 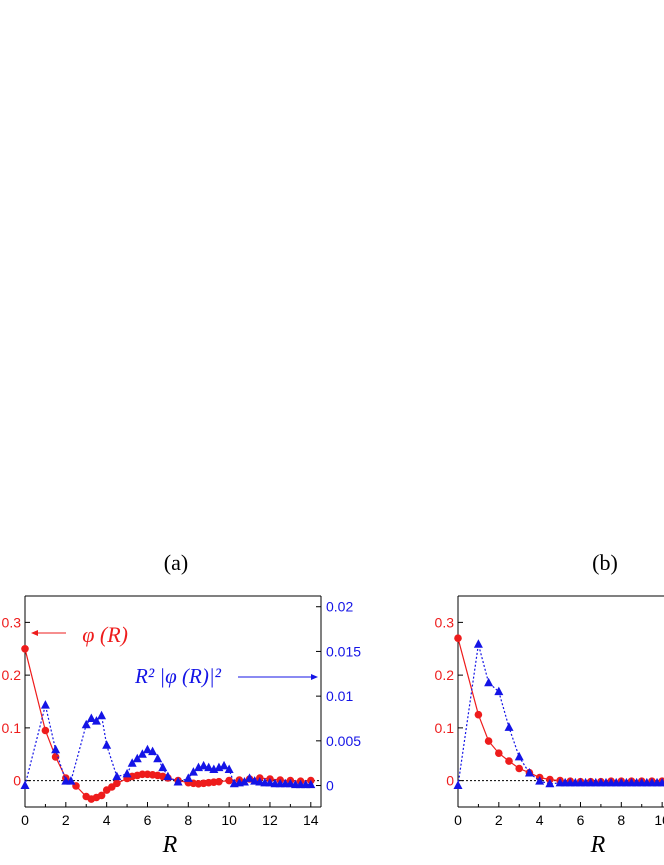 I want to click on right-y-tick-label: 0.005, so click(x=343, y=741).